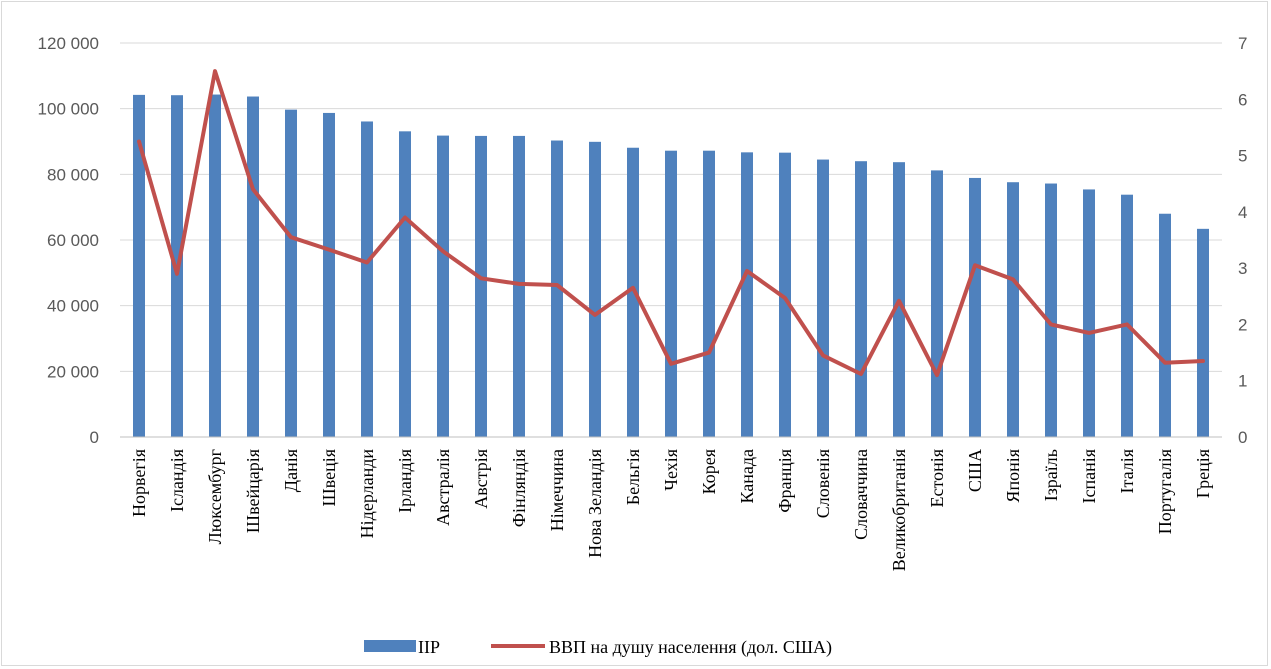 This screenshot has width=1271, height=669. Describe the element at coordinates (595, 503) in the screenshot. I see `x-tick-label: Нова Зеландія` at that location.